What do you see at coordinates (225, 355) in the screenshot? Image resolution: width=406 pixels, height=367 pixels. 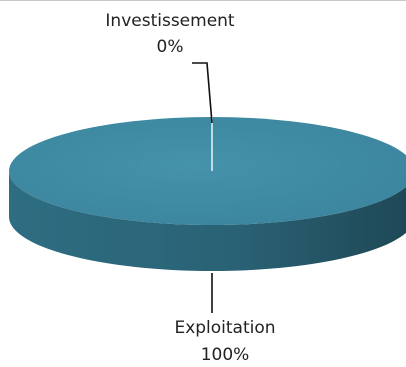 I see `data-label-exploitation-value: 100%` at bounding box center [225, 355].